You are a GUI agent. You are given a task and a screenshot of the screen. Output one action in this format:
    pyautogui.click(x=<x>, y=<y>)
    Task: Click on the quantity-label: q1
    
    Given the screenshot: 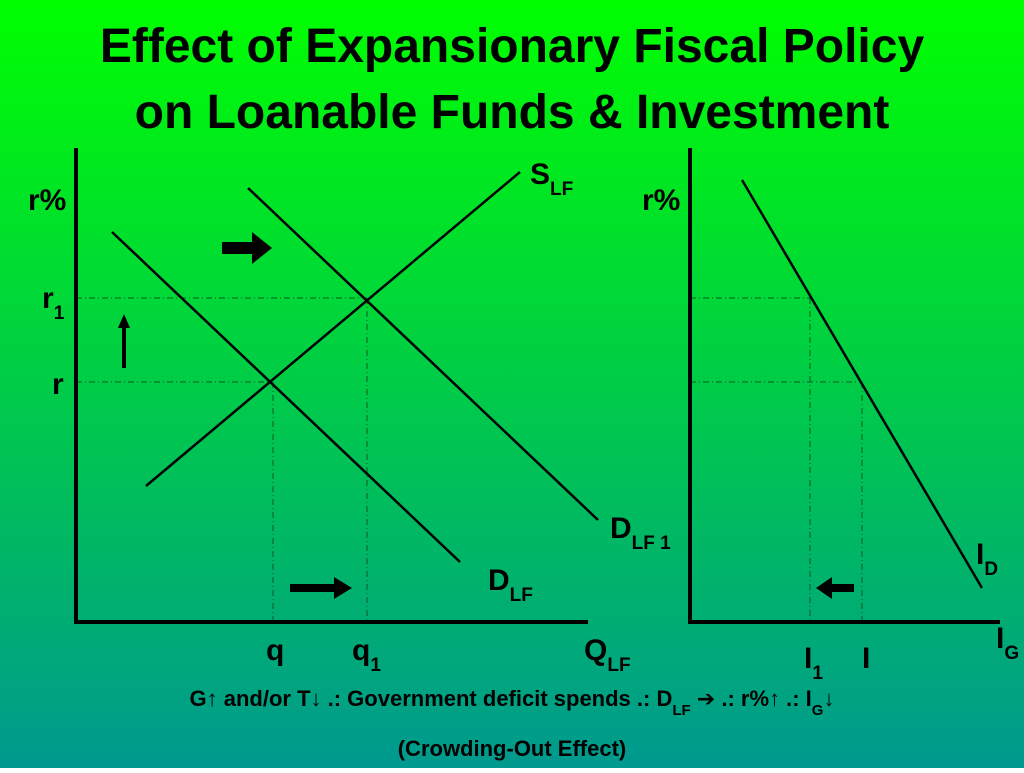 What is the action you would take?
    pyautogui.click(x=366, y=655)
    